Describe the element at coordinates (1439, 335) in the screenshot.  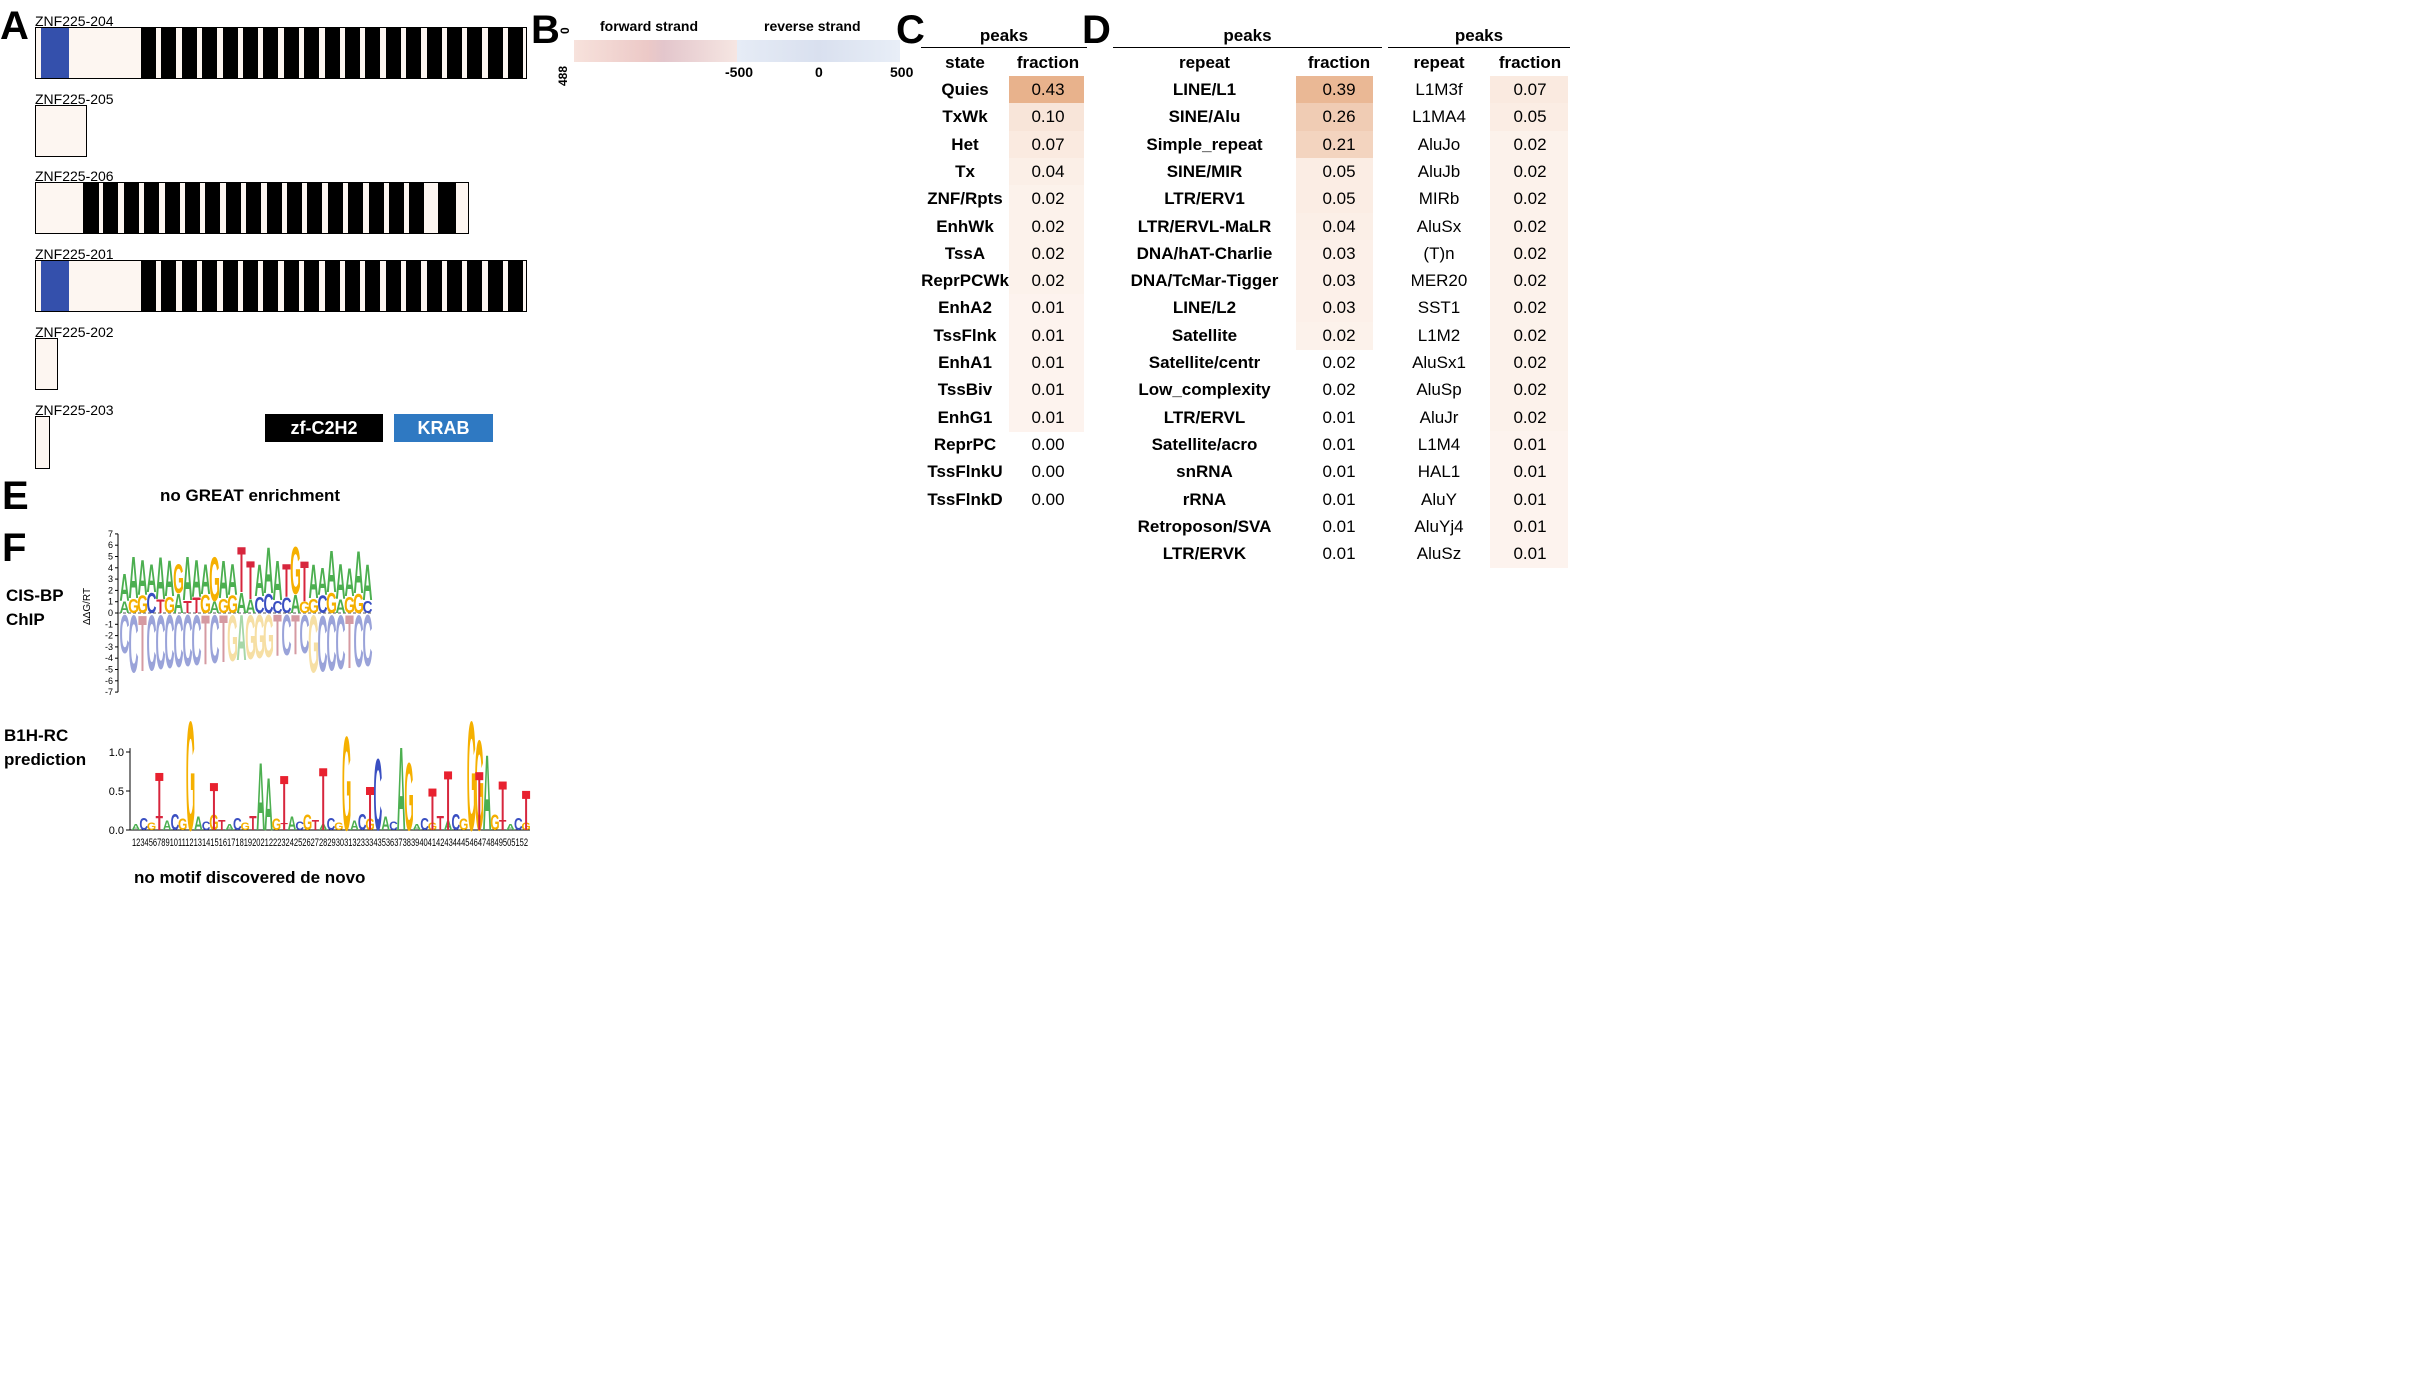
I see `table-row-label: L1M2` at that location.